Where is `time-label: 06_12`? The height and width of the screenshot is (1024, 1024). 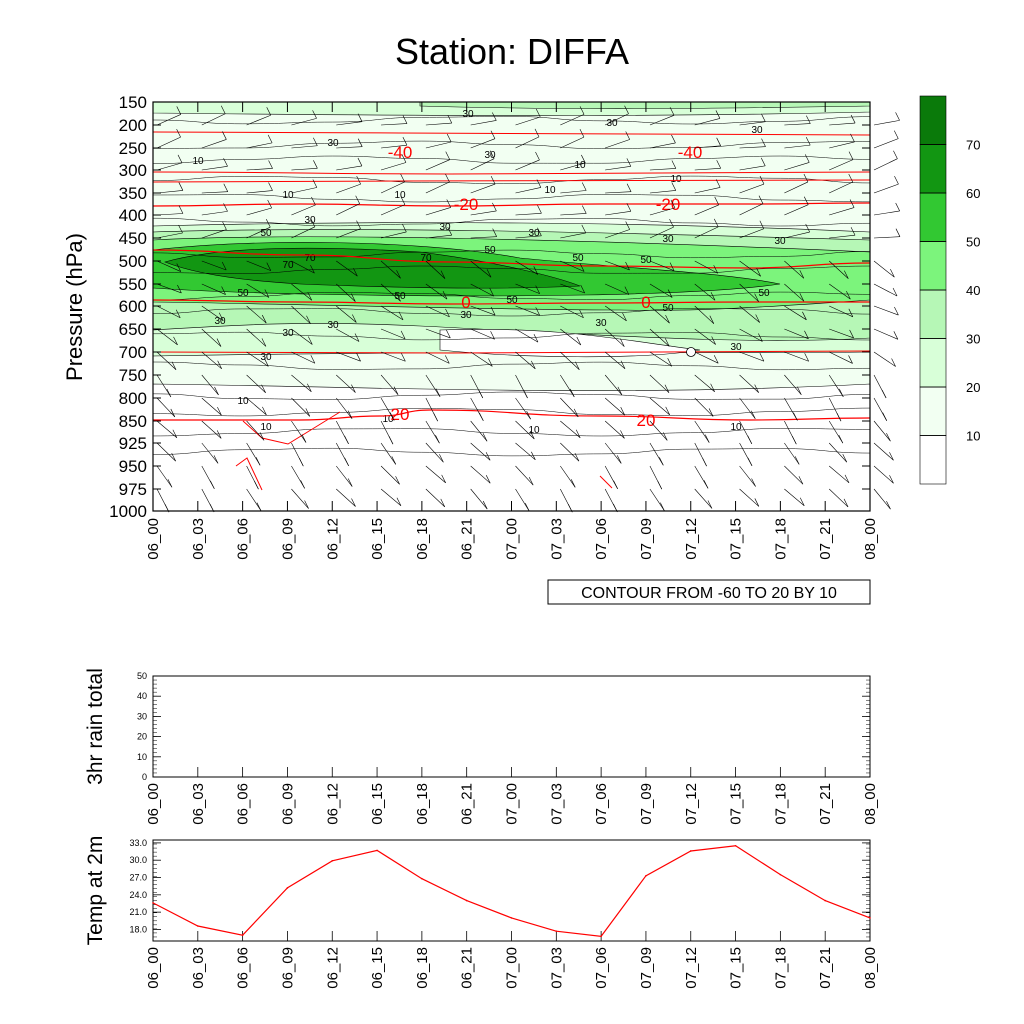
time-label: 06_12 is located at coordinates (332, 539).